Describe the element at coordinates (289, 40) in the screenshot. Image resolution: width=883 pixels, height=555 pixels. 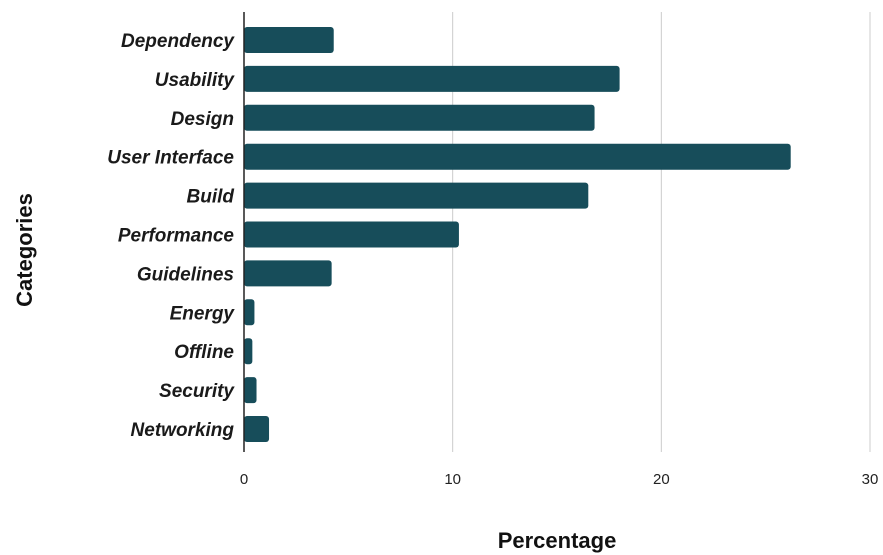
I see `bar-dependency` at that location.